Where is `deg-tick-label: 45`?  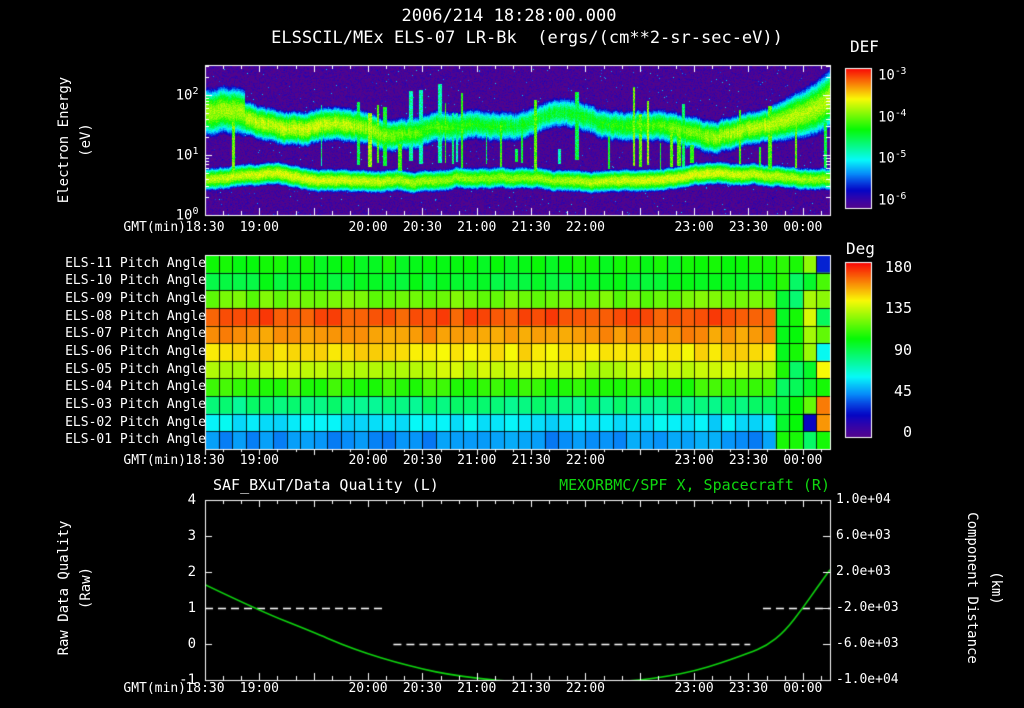 deg-tick-label: 45 is located at coordinates (902, 390).